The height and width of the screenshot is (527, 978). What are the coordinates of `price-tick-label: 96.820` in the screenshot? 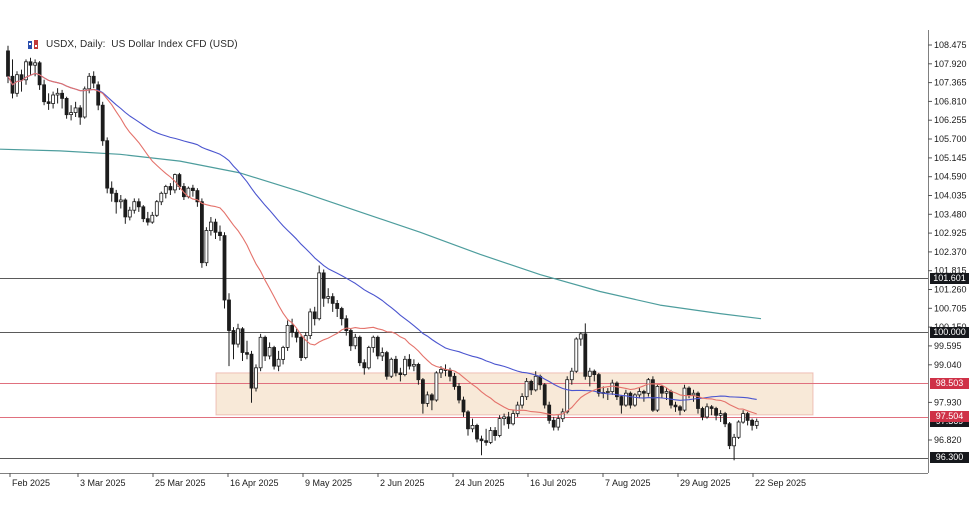 It's located at (948, 440).